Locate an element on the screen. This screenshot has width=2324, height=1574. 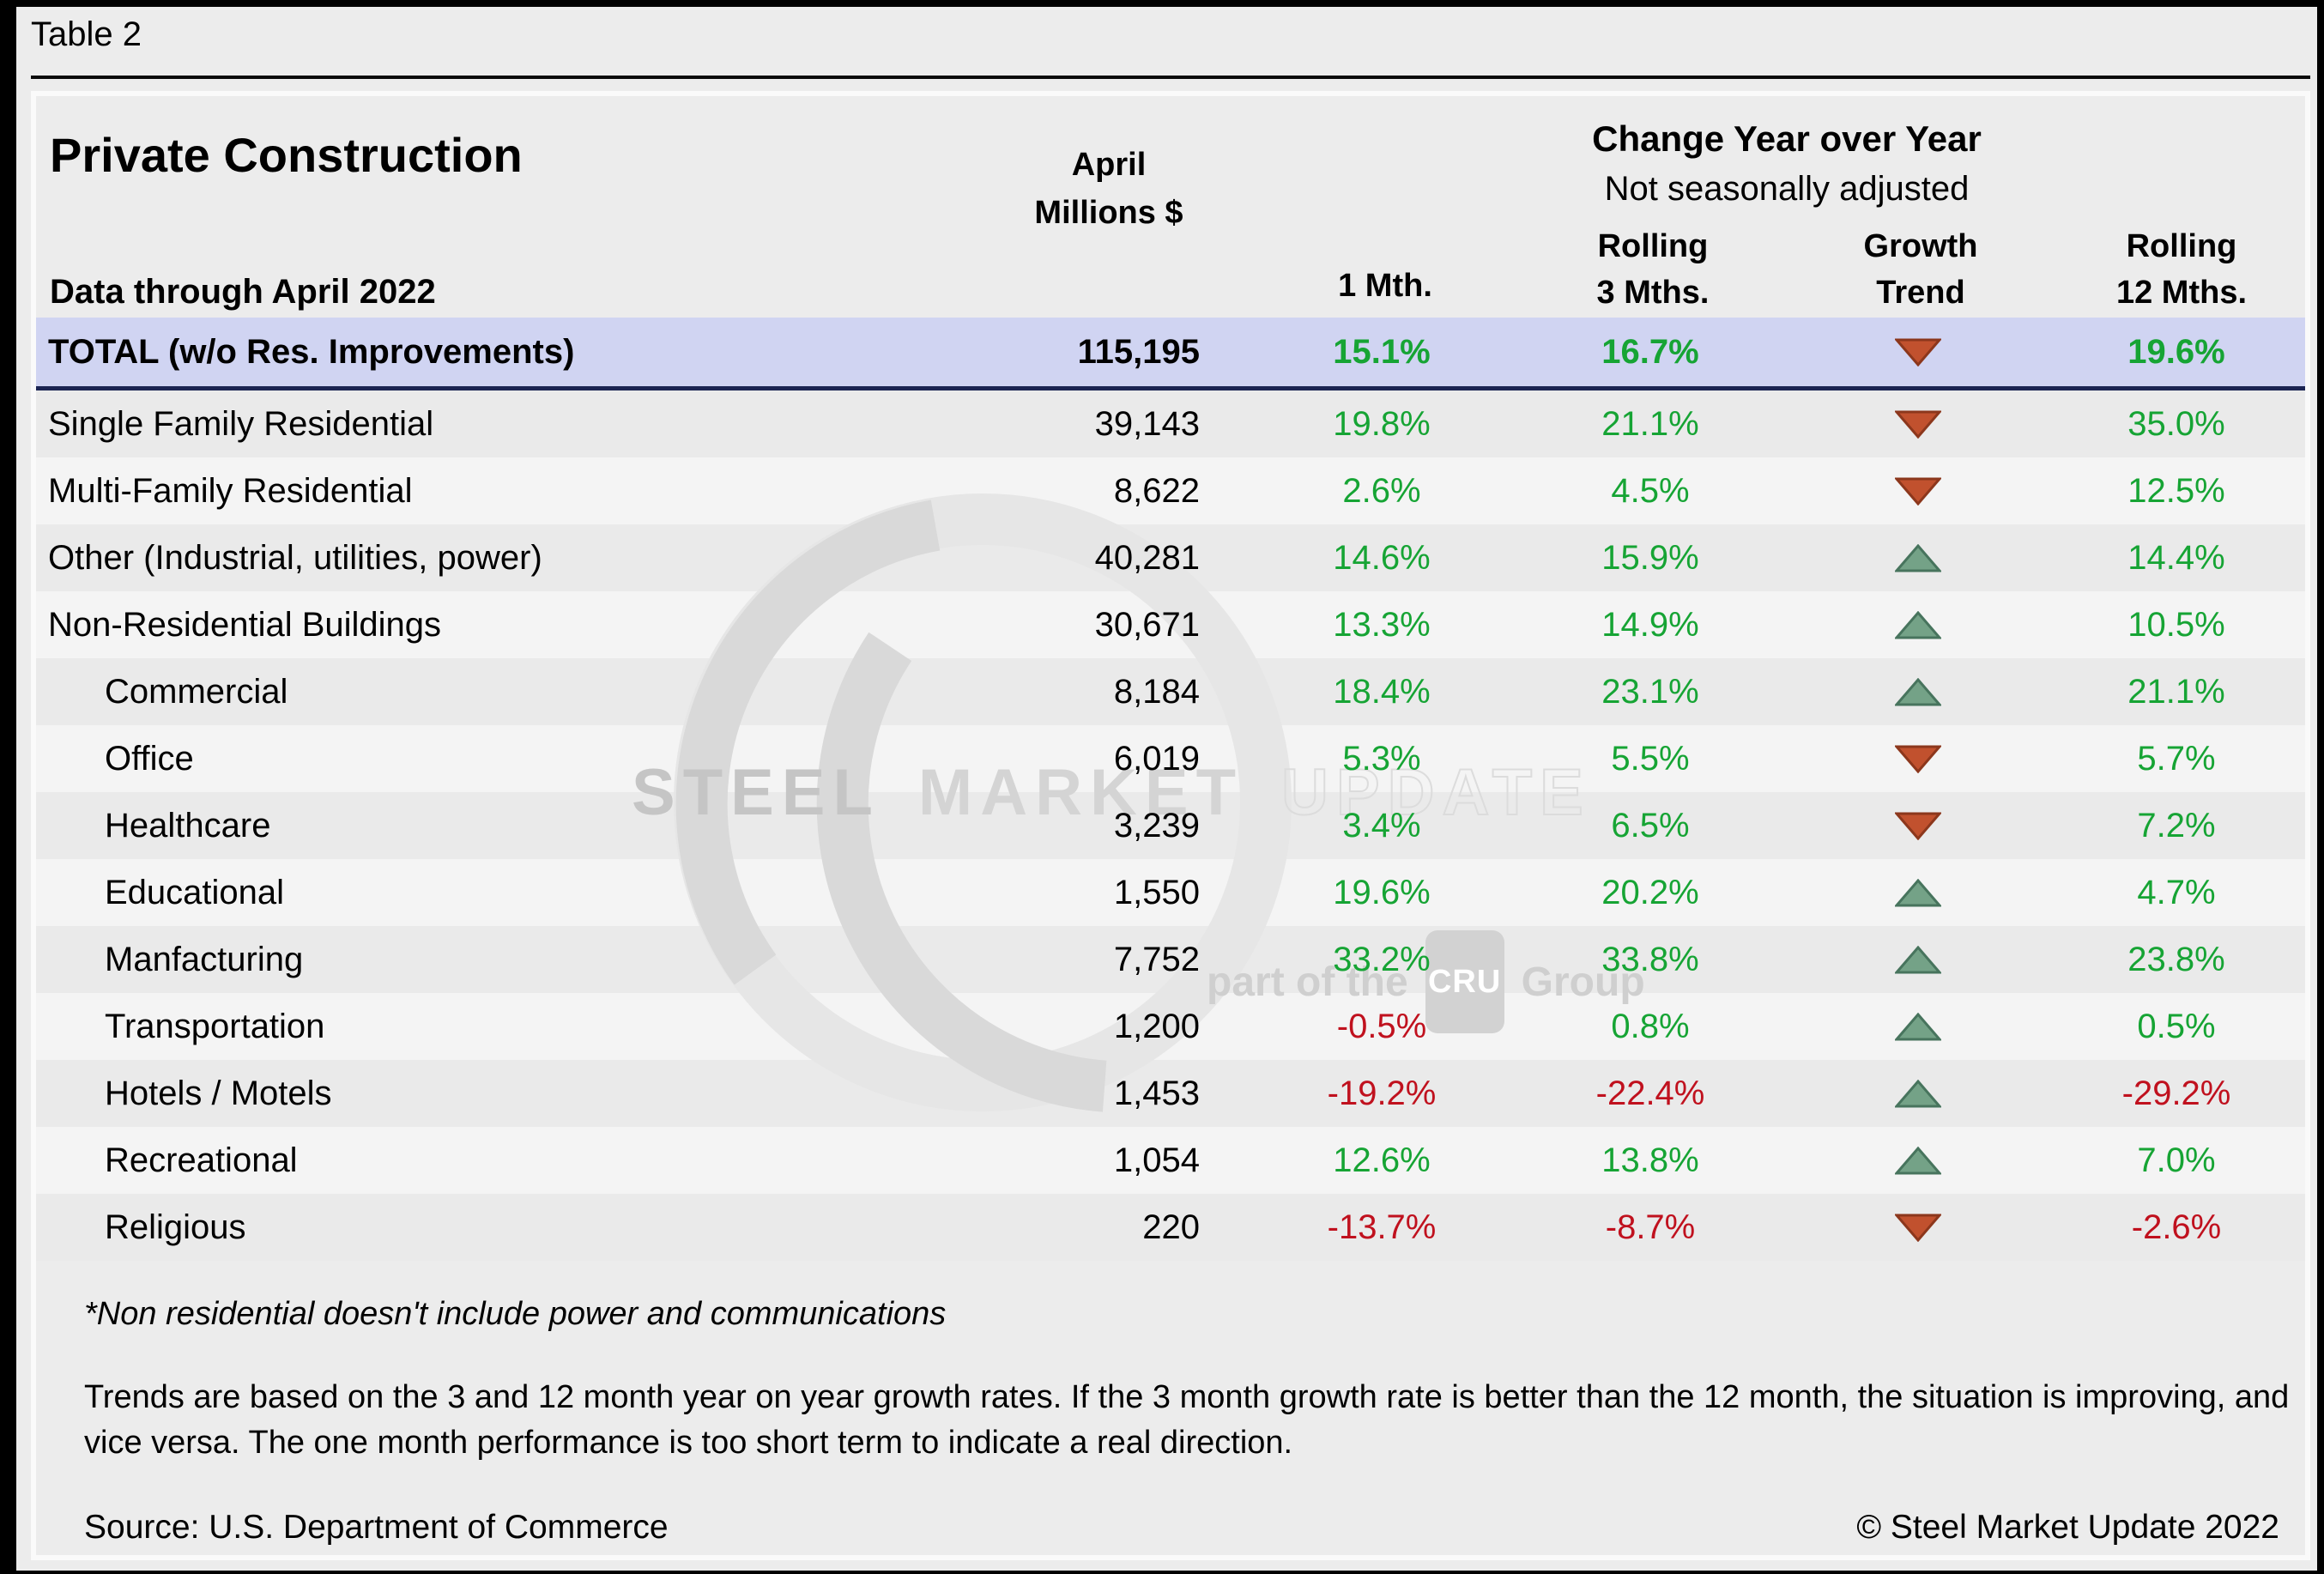
rolling-3-months-value: 5.5% is located at coordinates (1650, 758).